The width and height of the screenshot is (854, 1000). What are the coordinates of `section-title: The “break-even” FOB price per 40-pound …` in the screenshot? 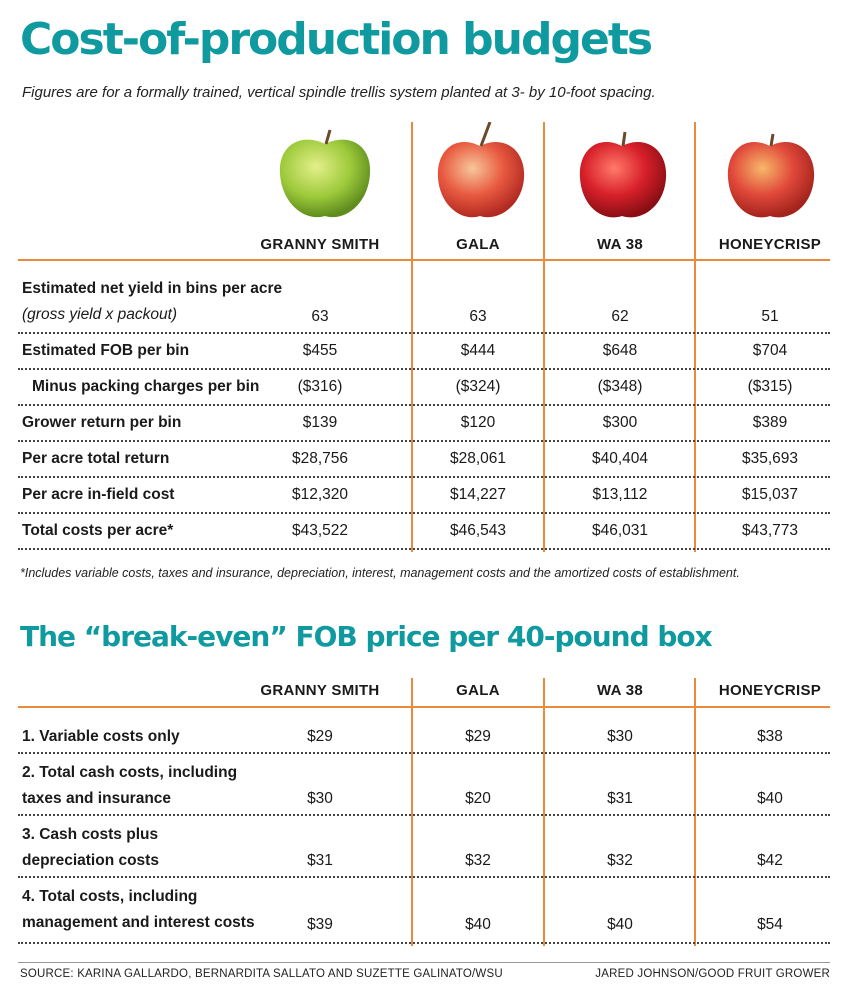 It's located at (366, 636).